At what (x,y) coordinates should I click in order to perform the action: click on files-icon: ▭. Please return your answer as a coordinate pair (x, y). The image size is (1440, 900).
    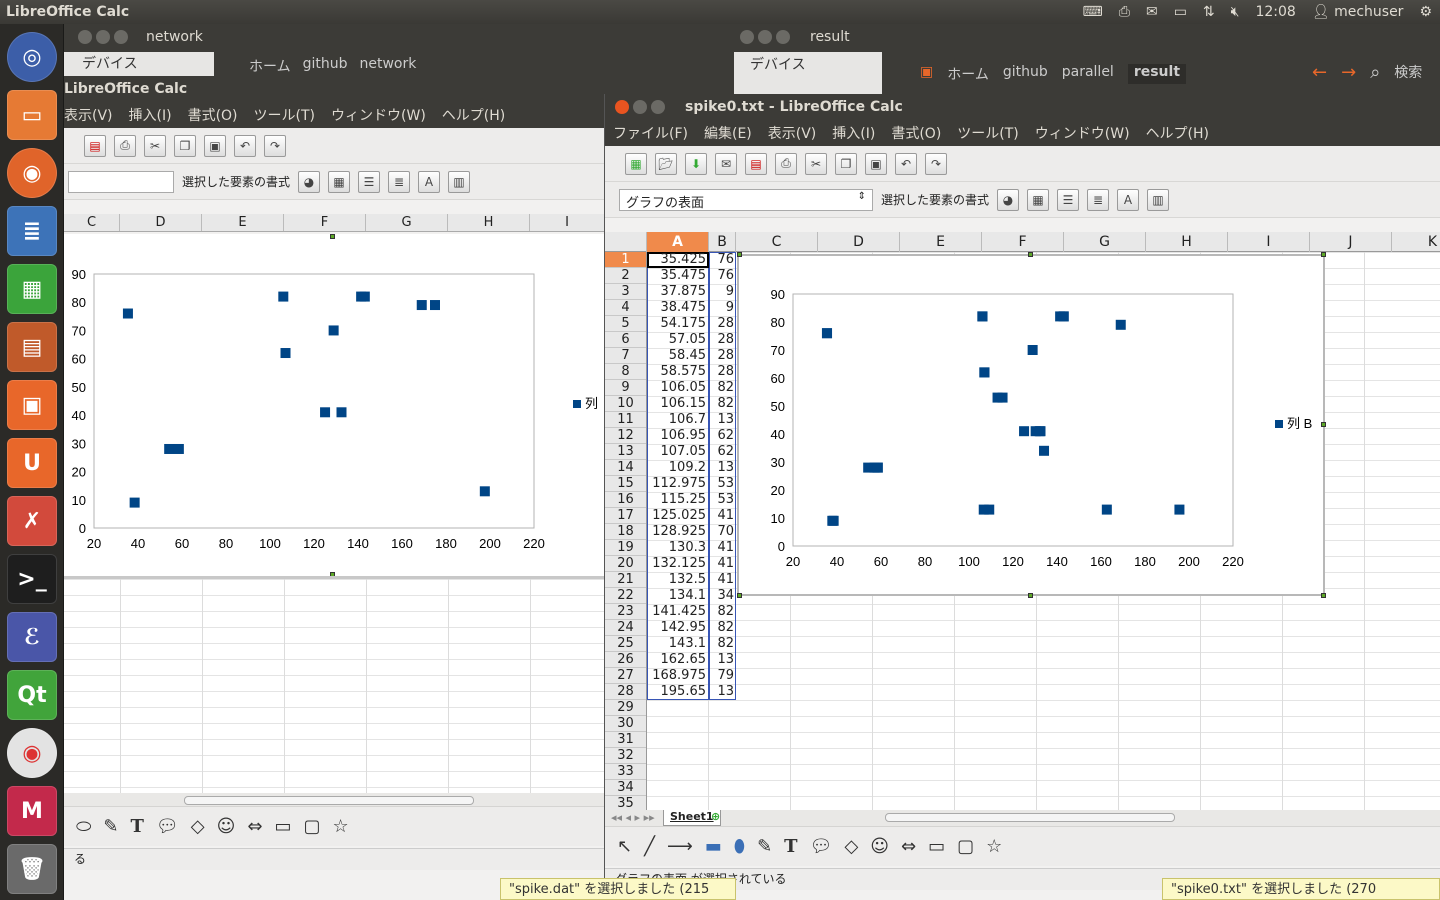
    Looking at the image, I should click on (32, 115).